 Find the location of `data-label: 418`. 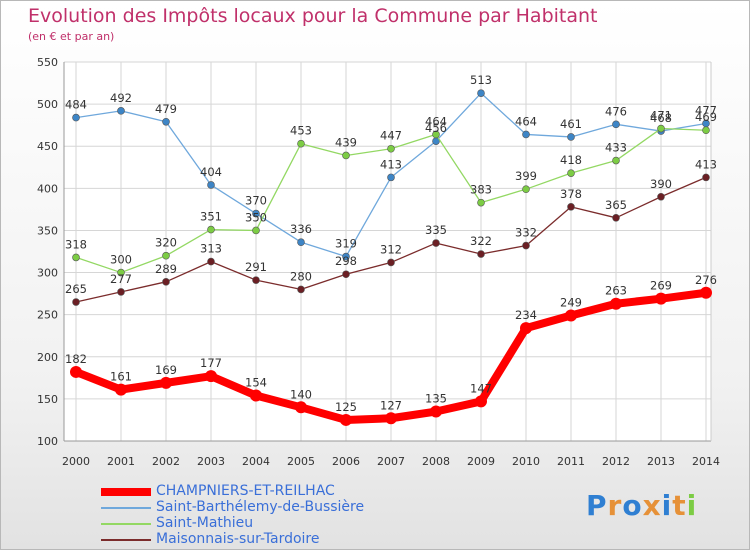

data-label: 418 is located at coordinates (571, 160).